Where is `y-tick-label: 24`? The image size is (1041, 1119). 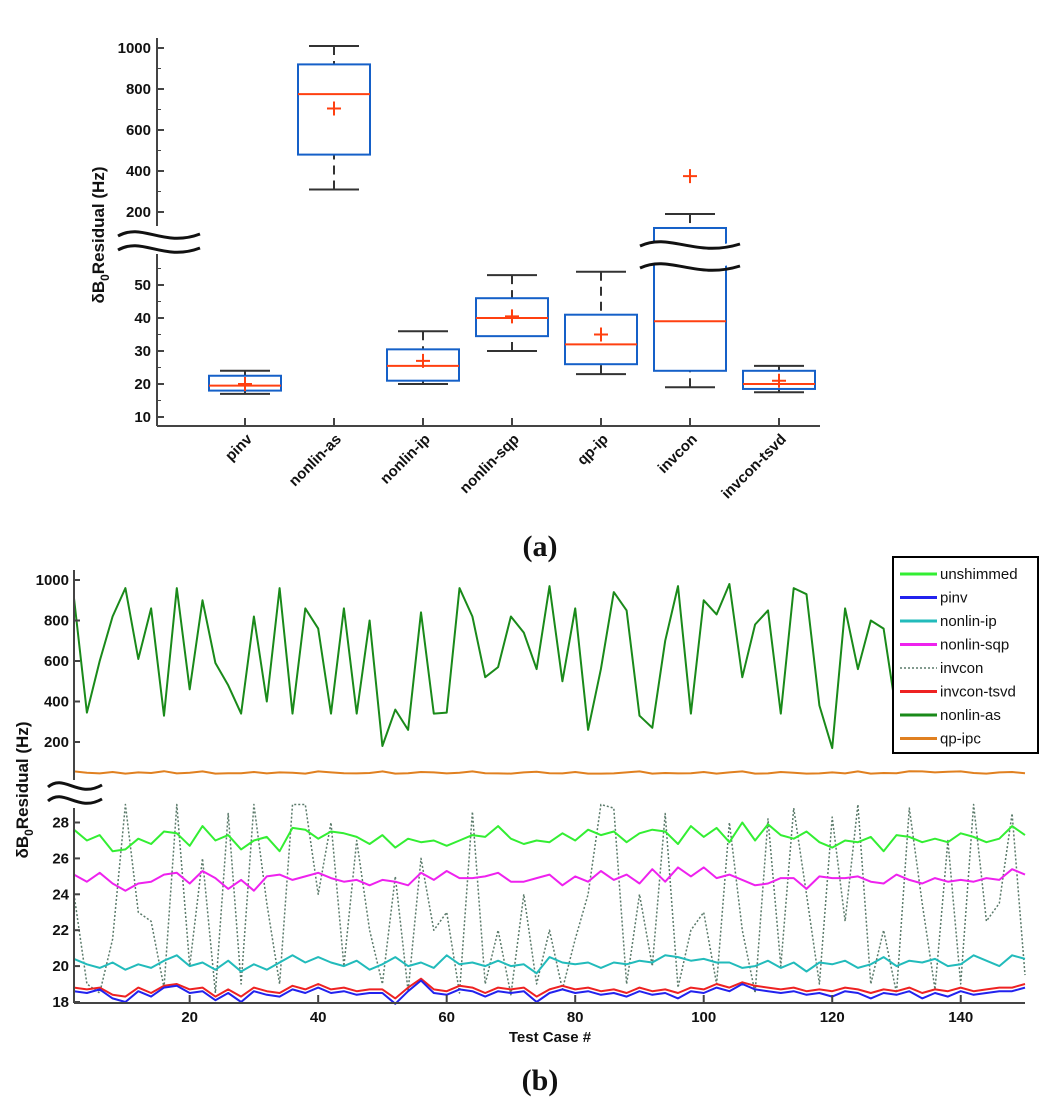
y-tick-label: 24 is located at coordinates (60, 894).